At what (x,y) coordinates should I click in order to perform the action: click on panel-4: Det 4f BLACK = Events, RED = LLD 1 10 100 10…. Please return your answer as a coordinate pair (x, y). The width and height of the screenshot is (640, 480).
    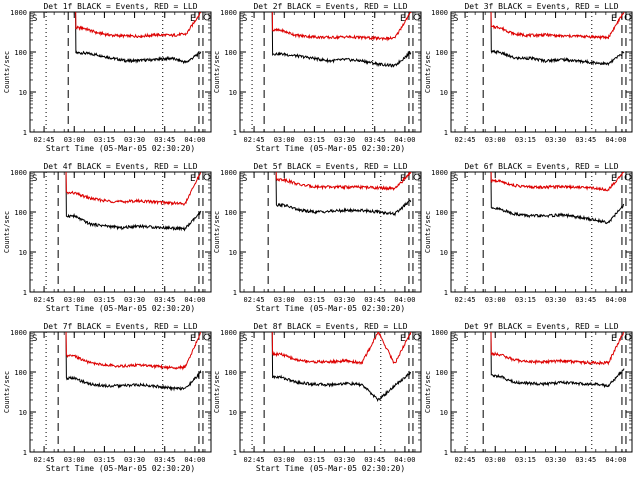
    Looking at the image, I should click on (107, 237).